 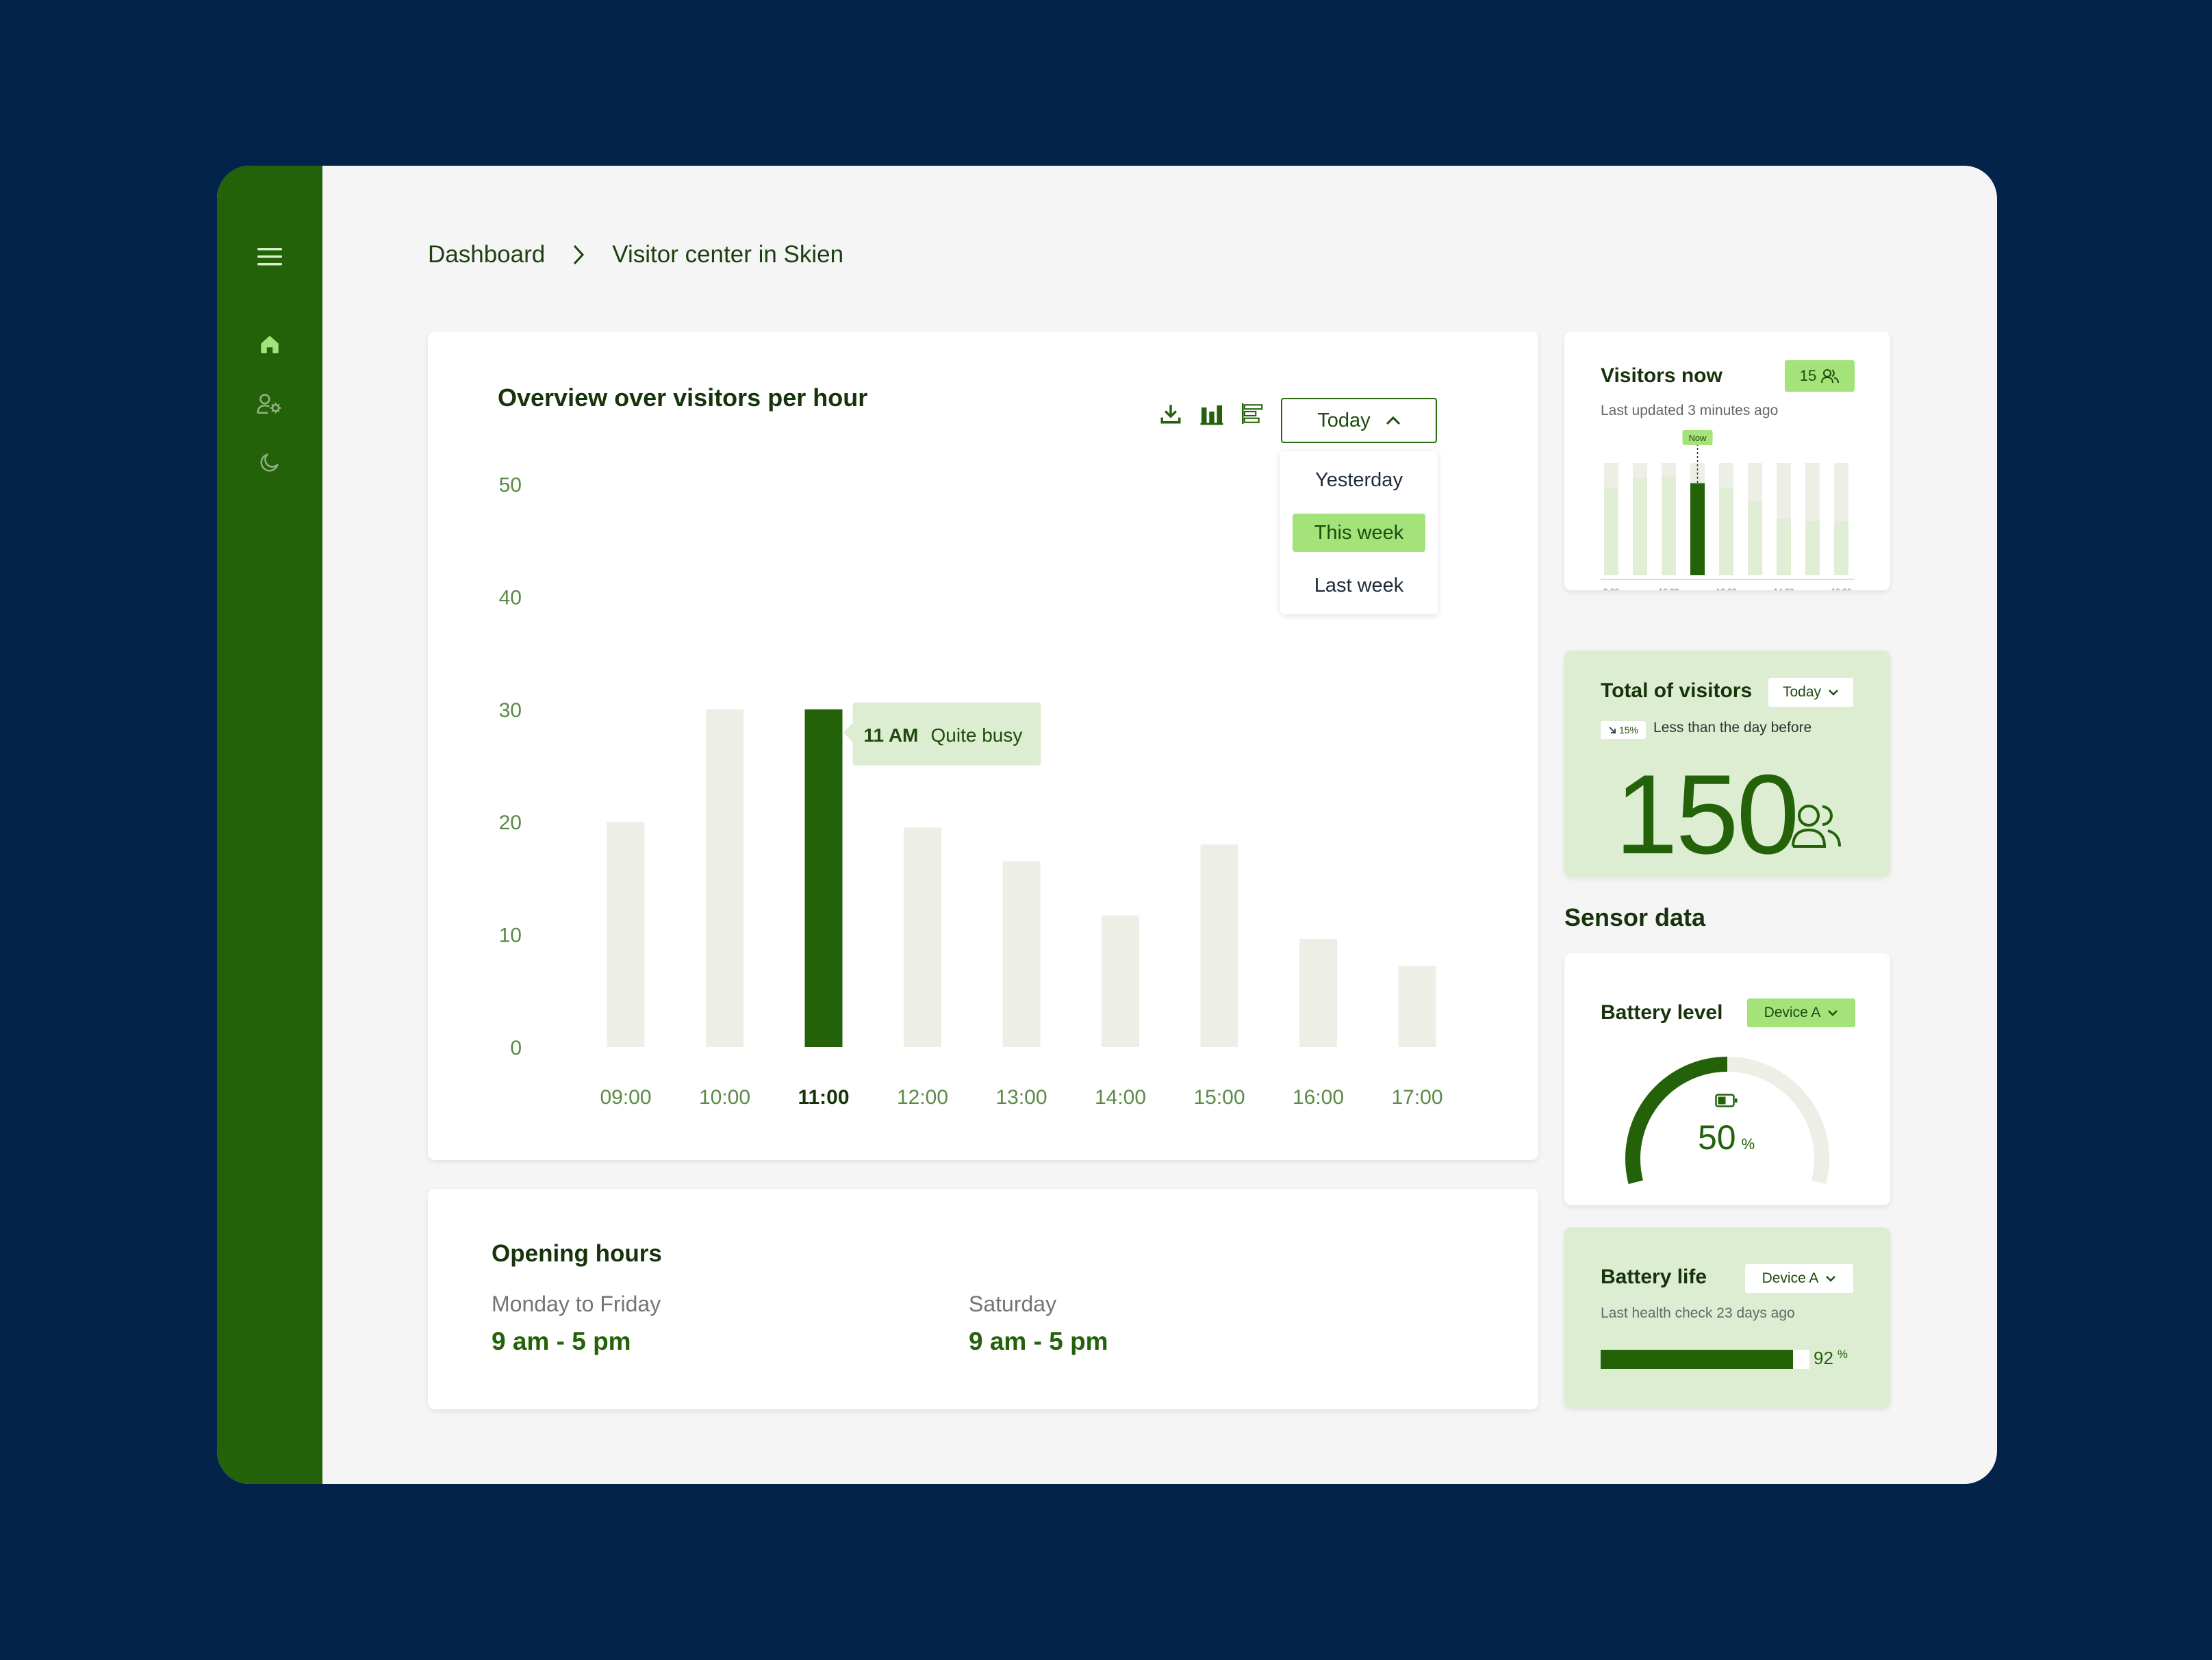 I want to click on battery-life-track, so click(x=1705, y=1359).